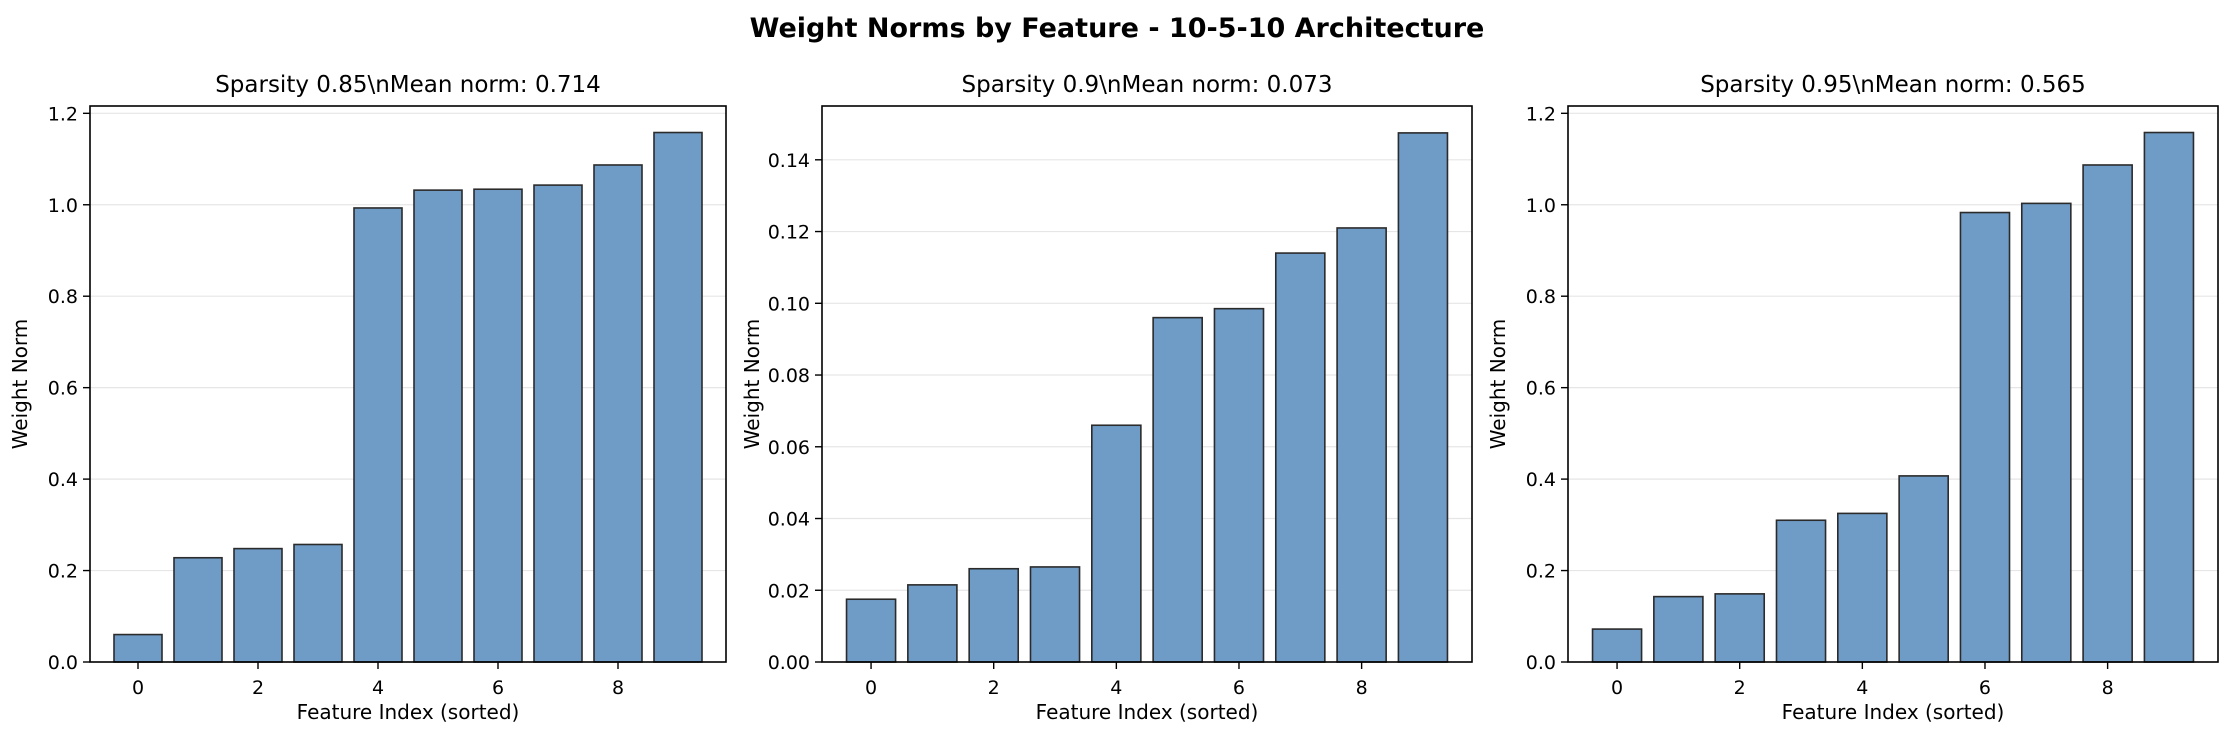  I want to click on y-tick-label: 0.02, so click(789, 591).